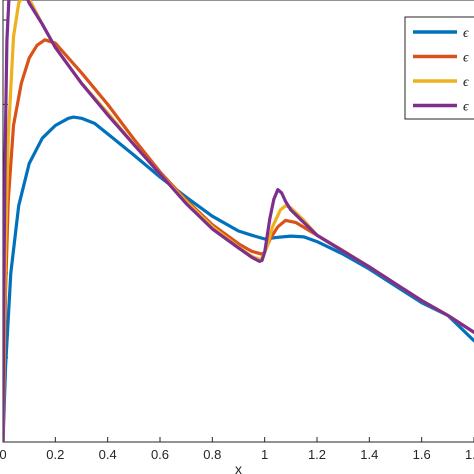  I want to click on x-tick-label: 0.8, so click(212, 454).